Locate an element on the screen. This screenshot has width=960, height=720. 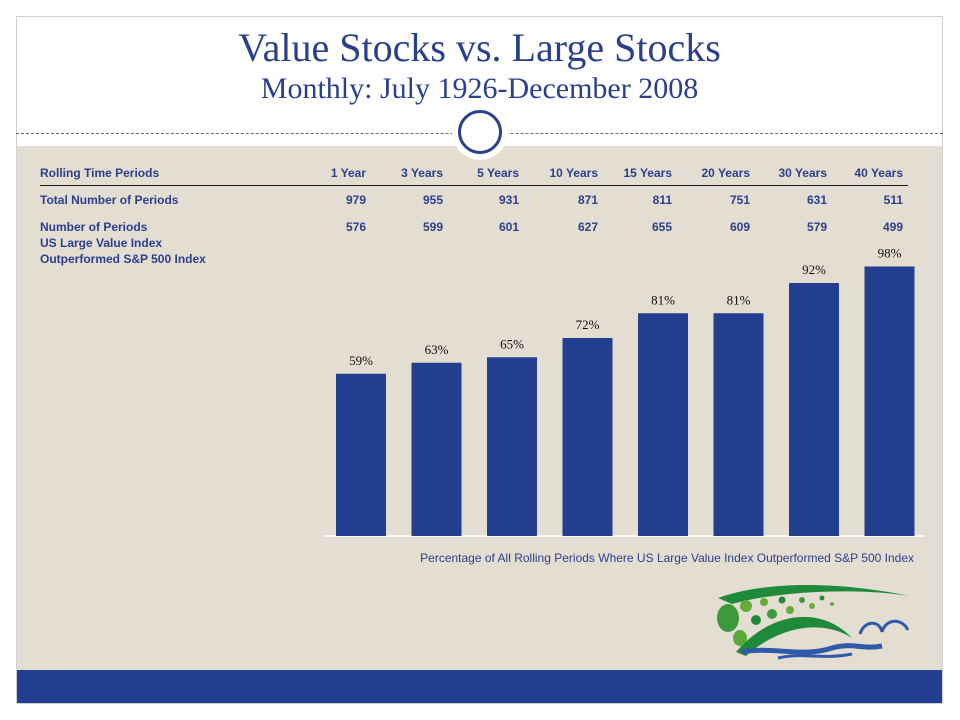
table-cell: 599 is located at coordinates (432, 227).